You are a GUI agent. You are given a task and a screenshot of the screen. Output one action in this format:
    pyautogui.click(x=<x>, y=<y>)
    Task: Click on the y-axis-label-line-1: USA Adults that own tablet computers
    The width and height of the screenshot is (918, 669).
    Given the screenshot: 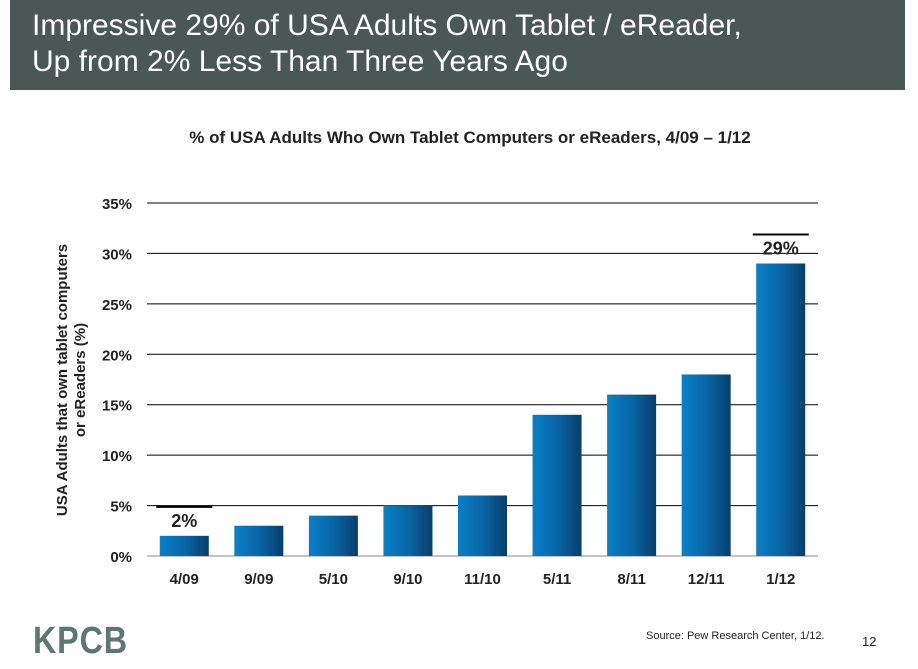 What is the action you would take?
    pyautogui.click(x=62, y=380)
    